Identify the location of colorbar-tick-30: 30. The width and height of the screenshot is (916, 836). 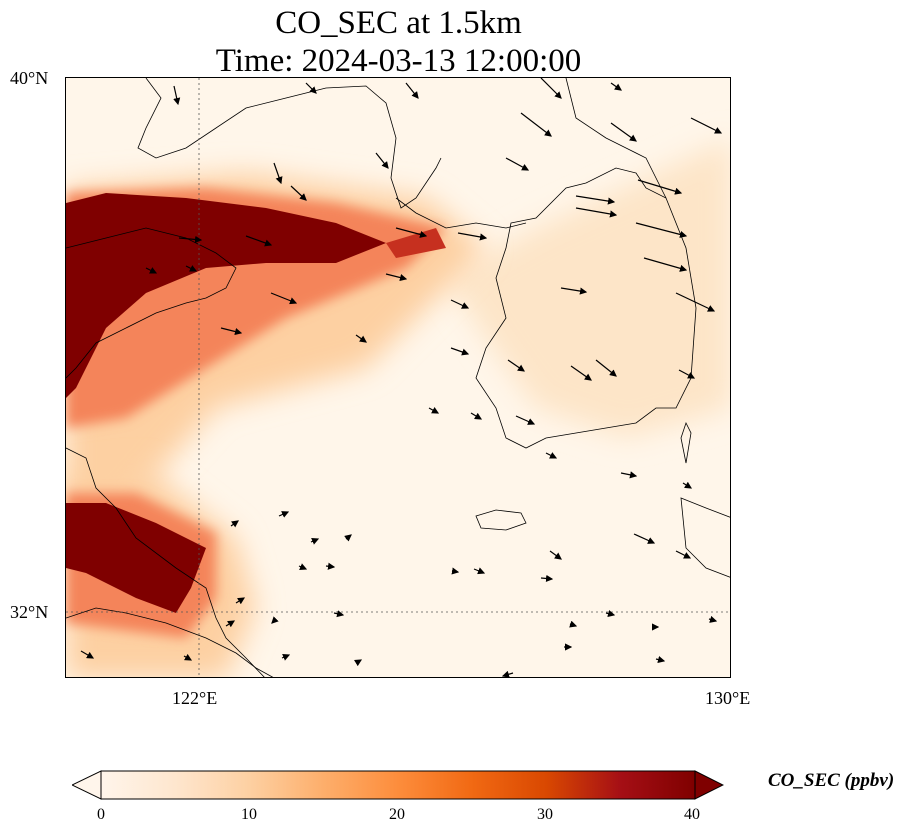
(545, 814).